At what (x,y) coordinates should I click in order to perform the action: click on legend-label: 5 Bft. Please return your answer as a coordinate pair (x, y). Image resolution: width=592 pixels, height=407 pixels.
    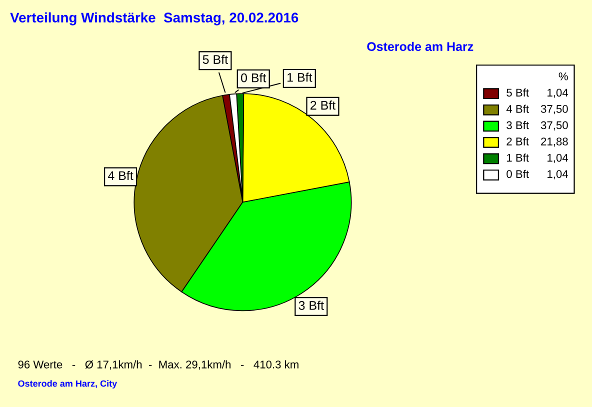
    Looking at the image, I should click on (517, 92).